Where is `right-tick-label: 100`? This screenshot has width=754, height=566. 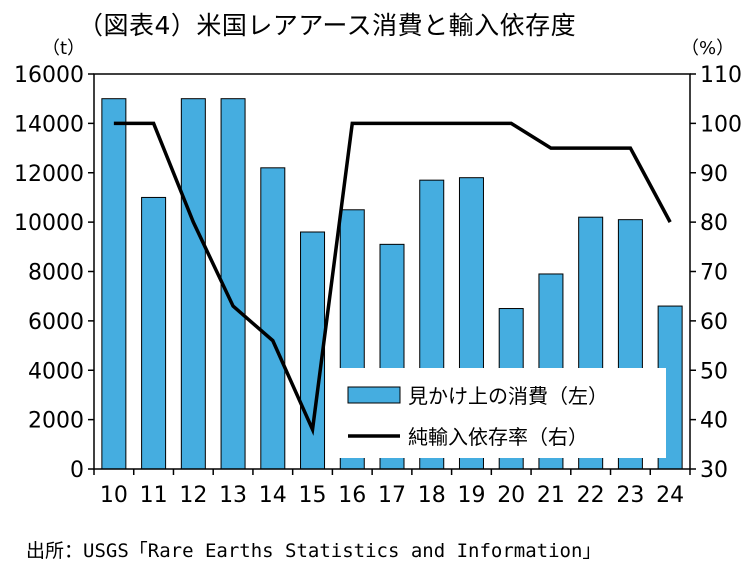
right-tick-label: 100 is located at coordinates (721, 124).